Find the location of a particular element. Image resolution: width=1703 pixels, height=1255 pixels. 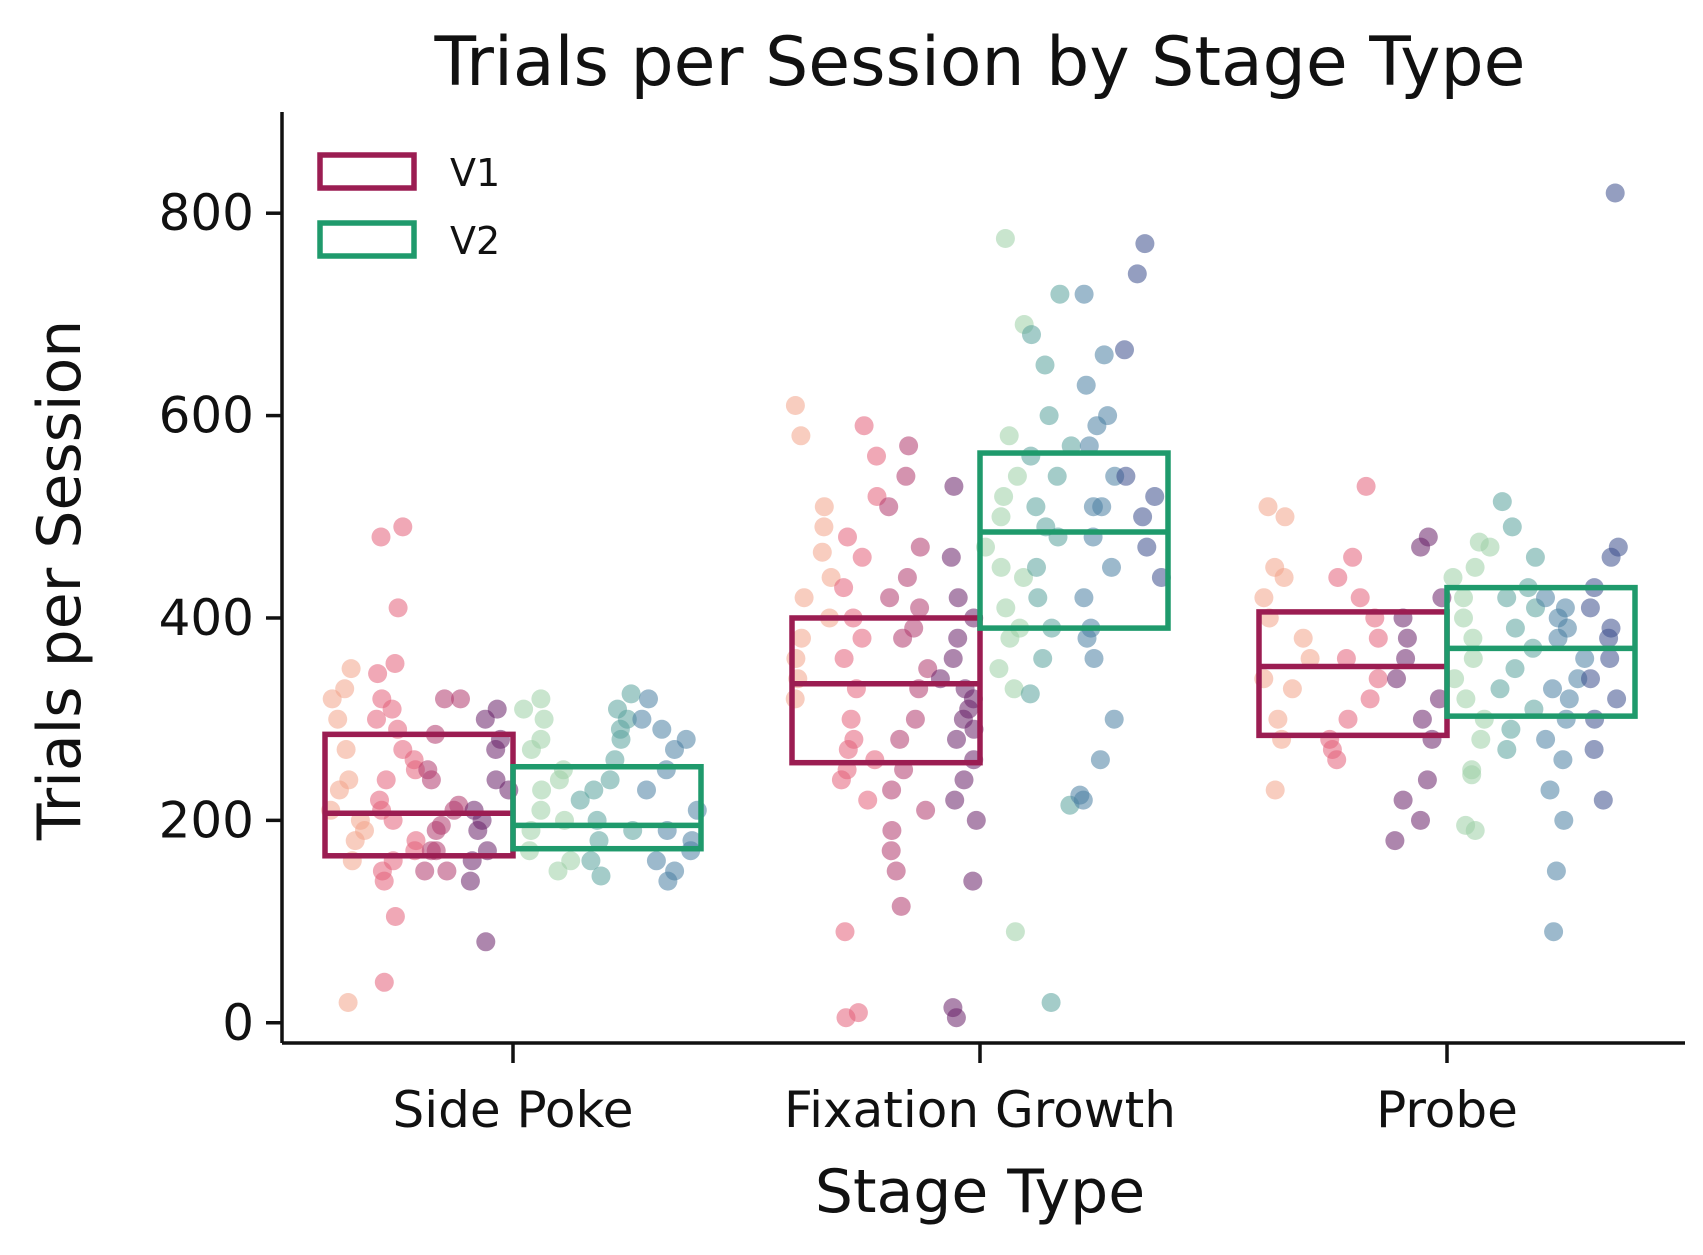

box-v1 is located at coordinates (886, 690).